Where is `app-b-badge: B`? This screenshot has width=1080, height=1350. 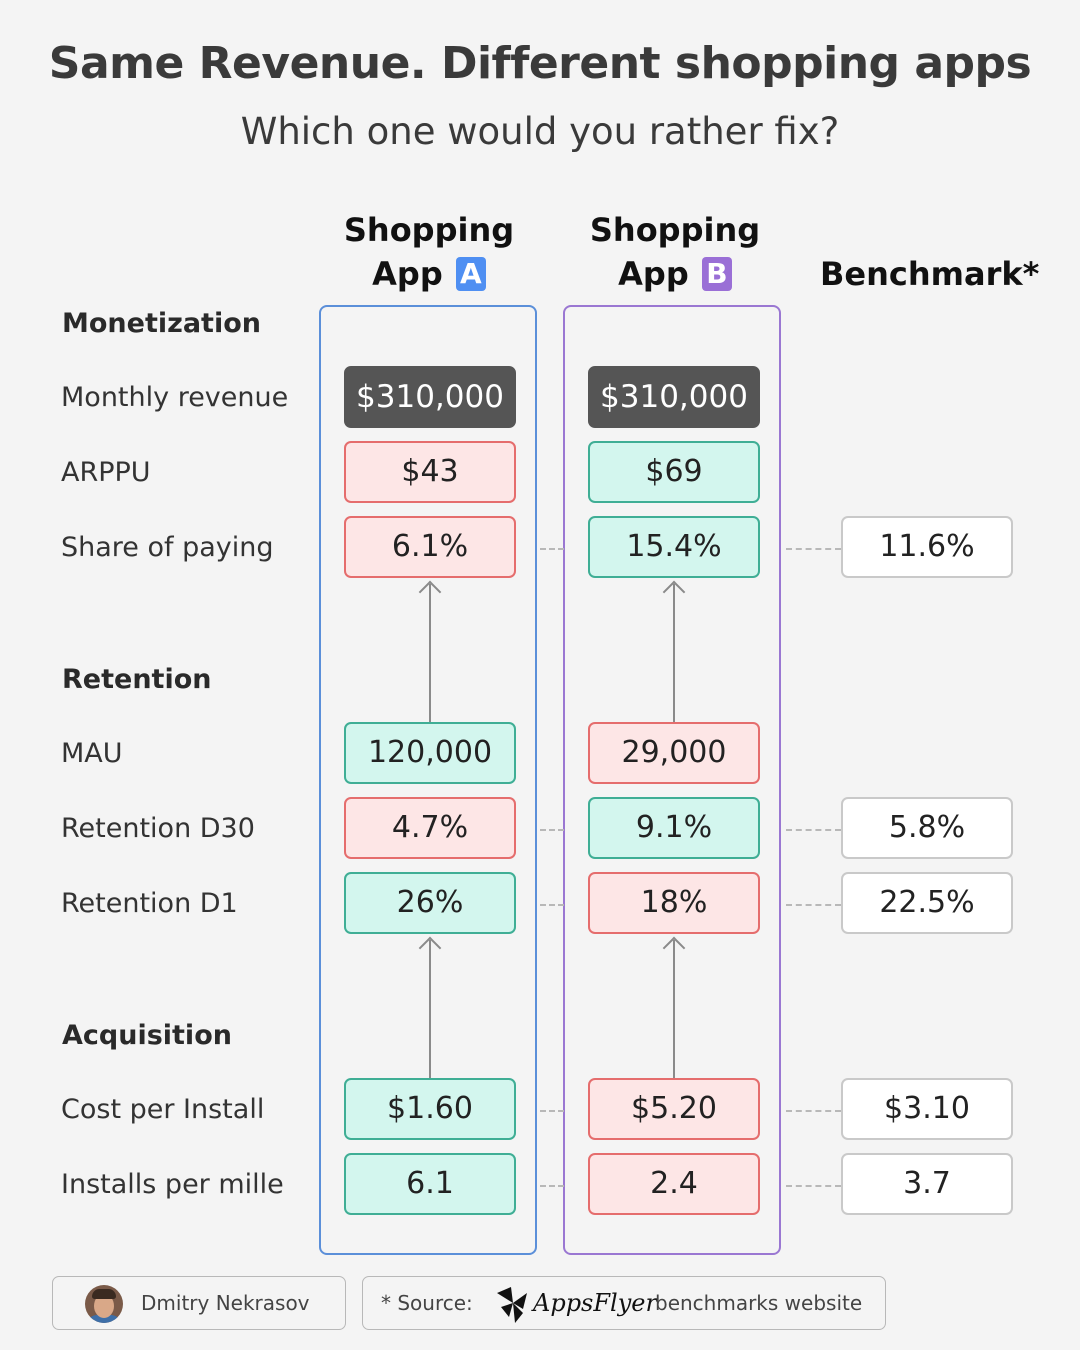
app-b-badge: B is located at coordinates (716, 274).